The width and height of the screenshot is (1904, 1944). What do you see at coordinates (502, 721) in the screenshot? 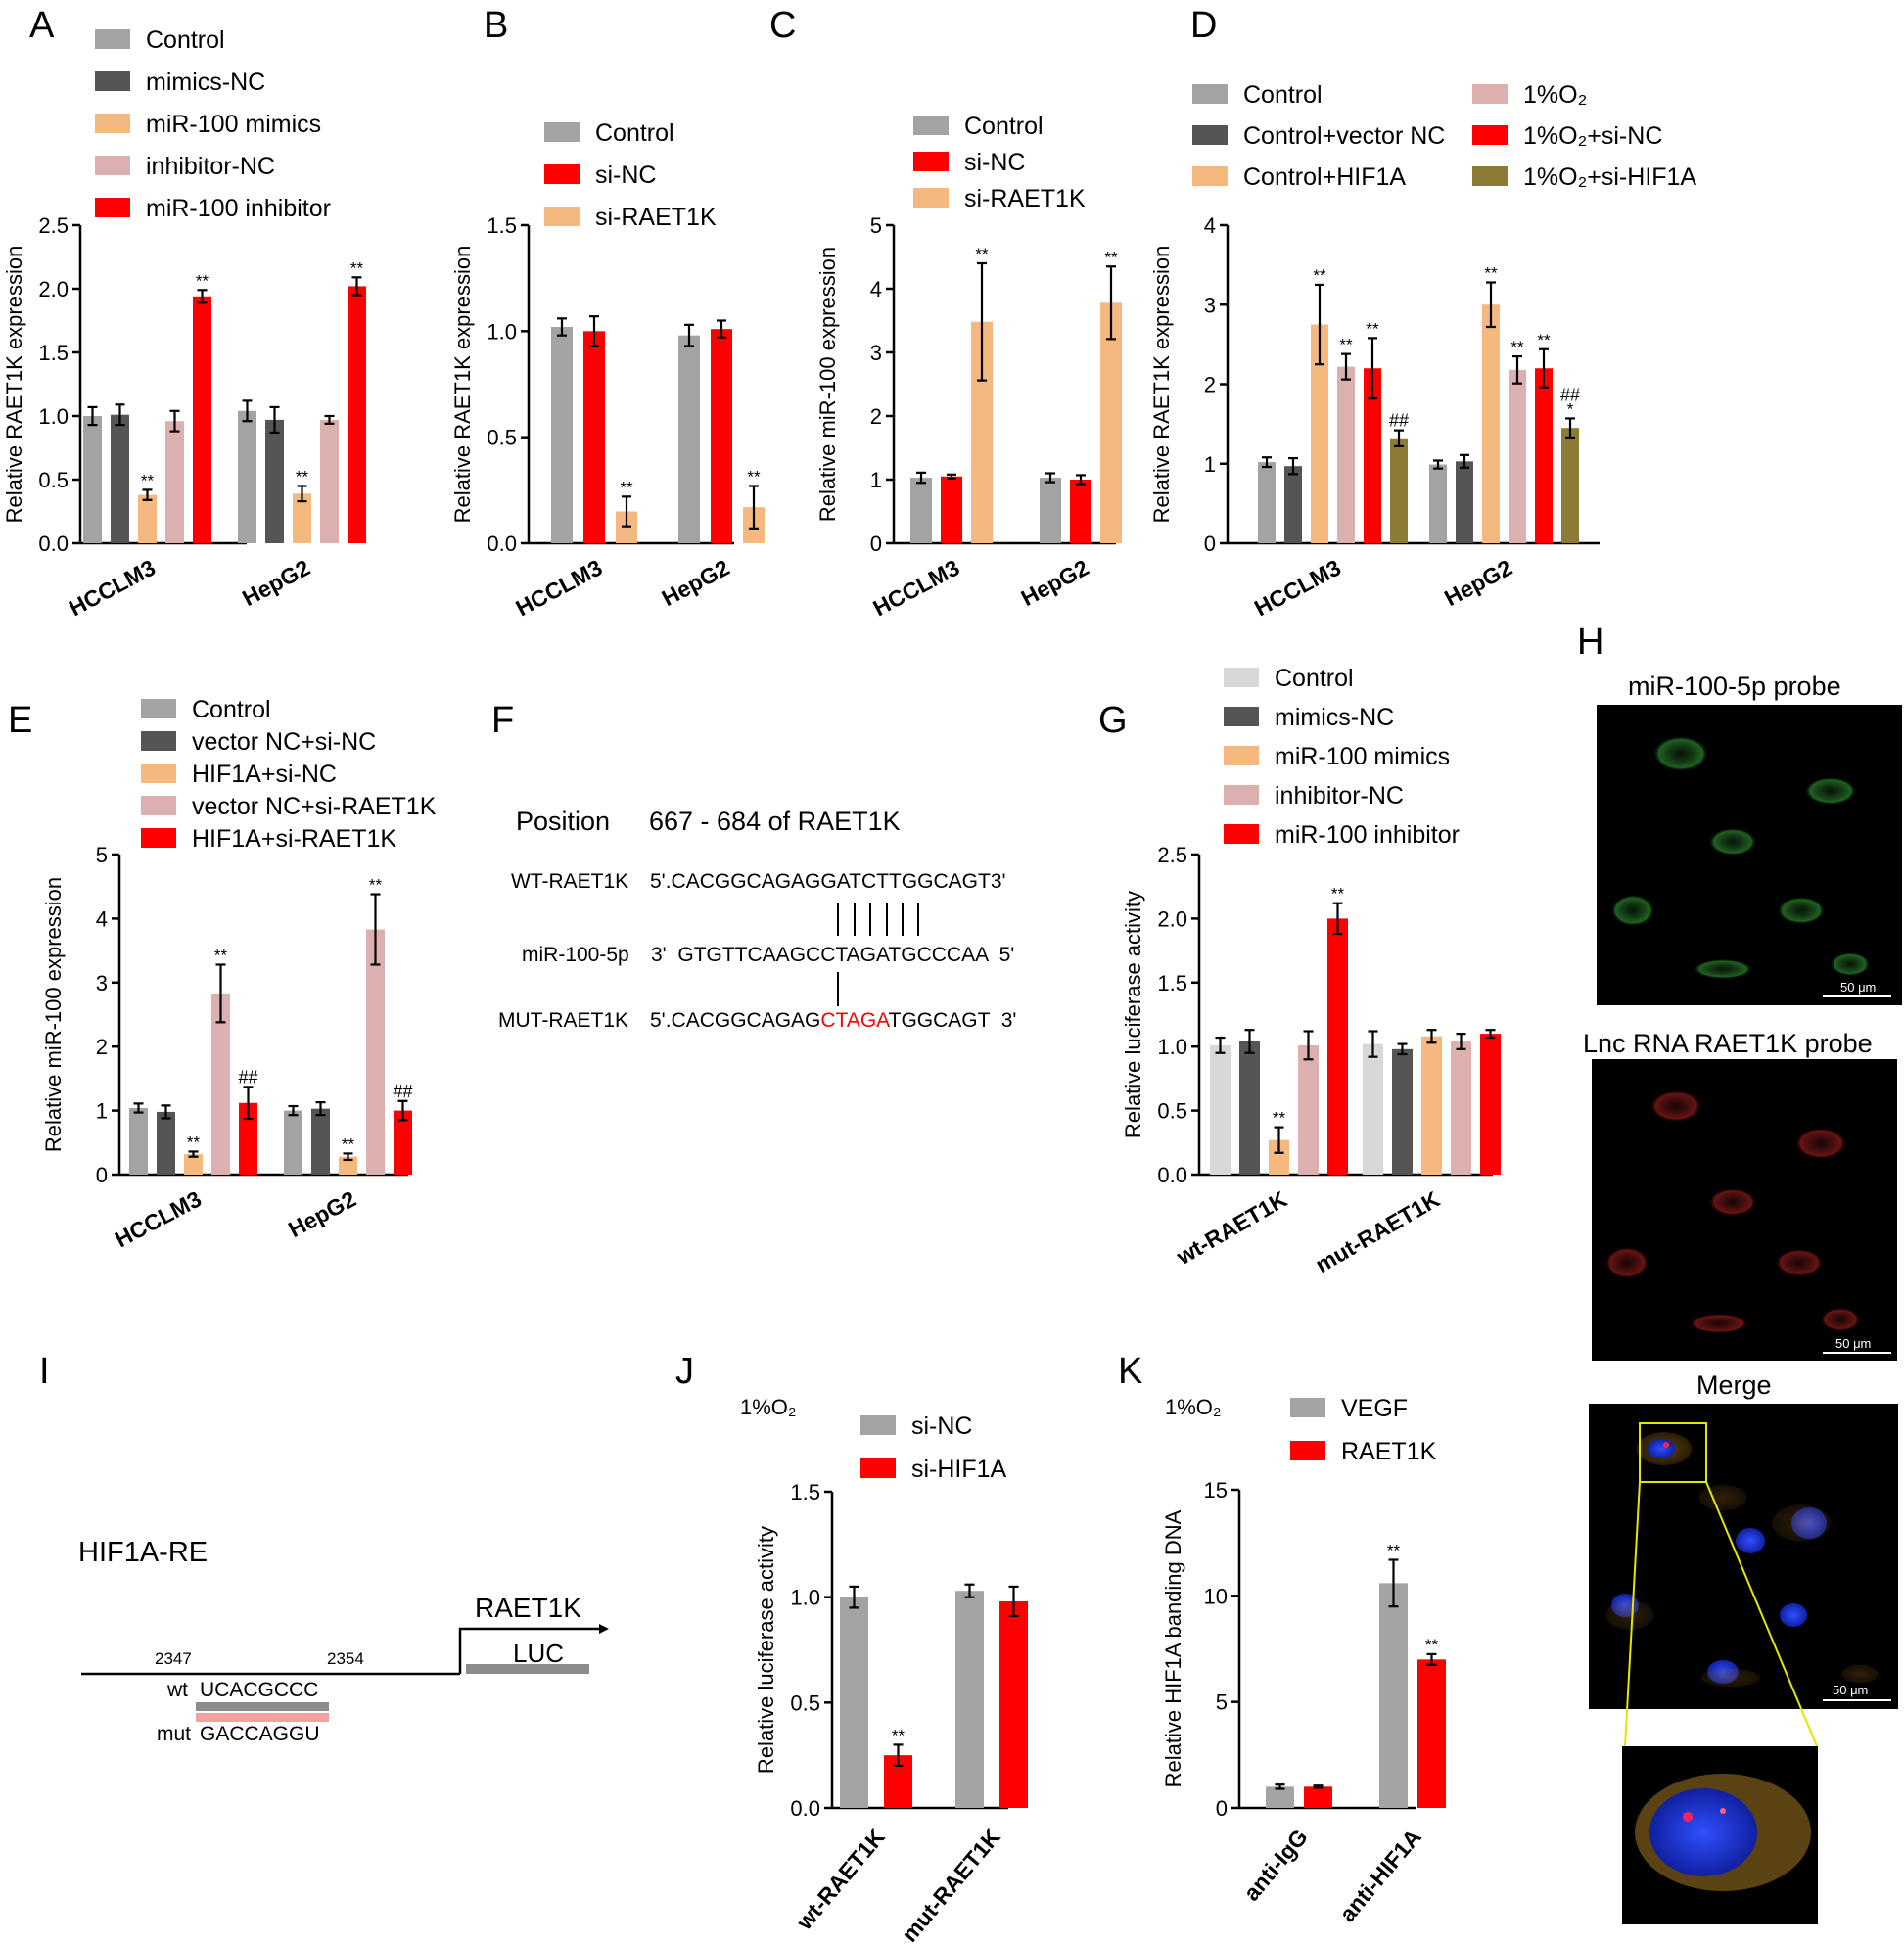
I see `panel-label-f: F` at bounding box center [502, 721].